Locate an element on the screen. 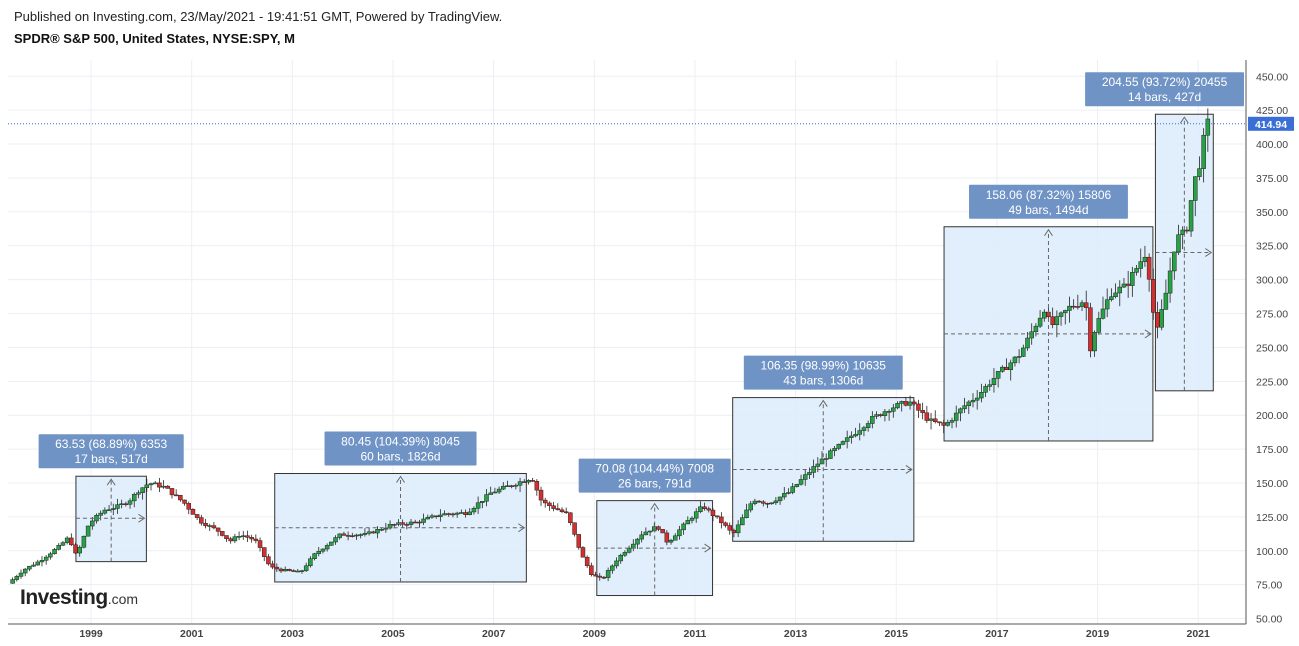 This screenshot has height=646, width=1299. y-tick-label: 425.00 is located at coordinates (1272, 111).